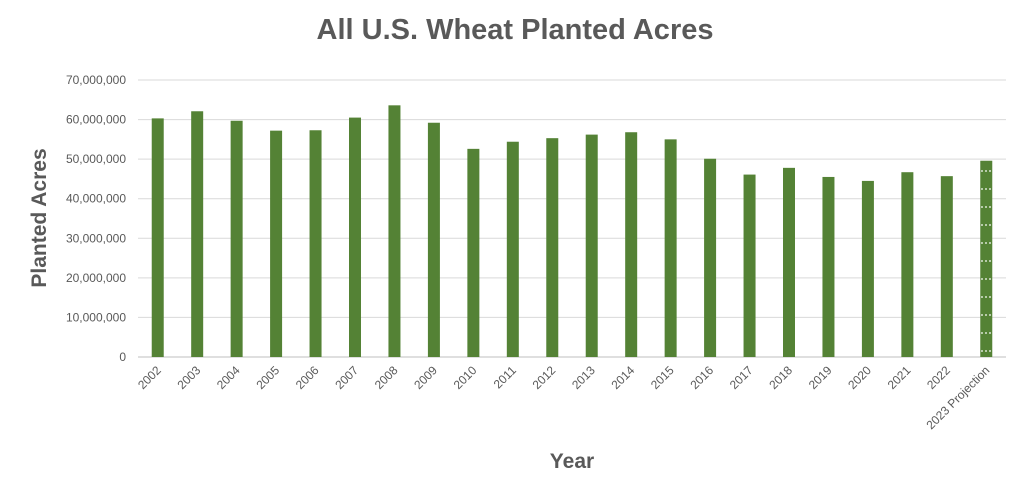 Image resolution: width=1030 pixels, height=501 pixels. What do you see at coordinates (346, 377) in the screenshot?
I see `x-tick-label: 2007` at bounding box center [346, 377].